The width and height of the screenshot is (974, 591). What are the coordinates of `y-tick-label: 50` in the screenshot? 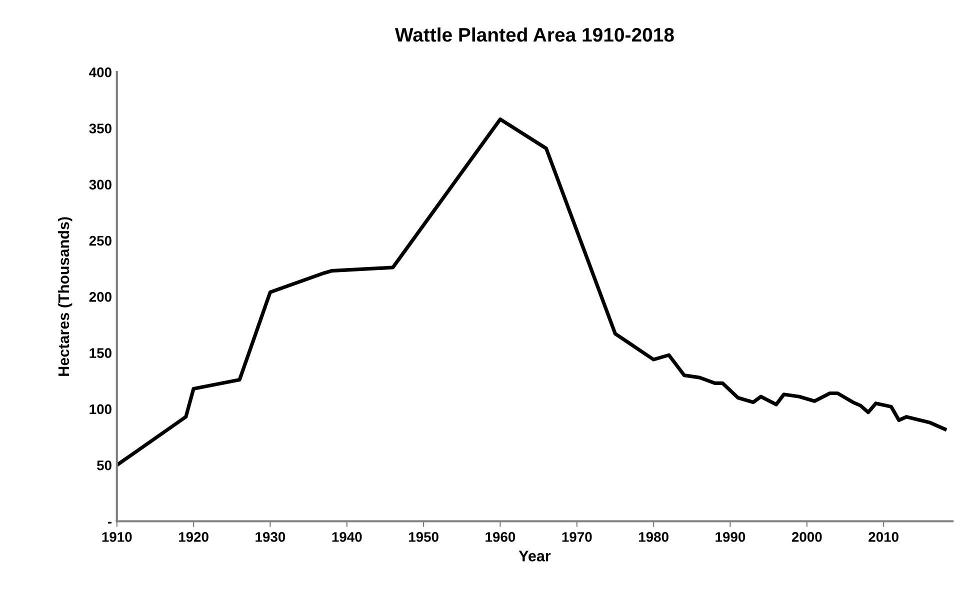 It's located at (104, 465).